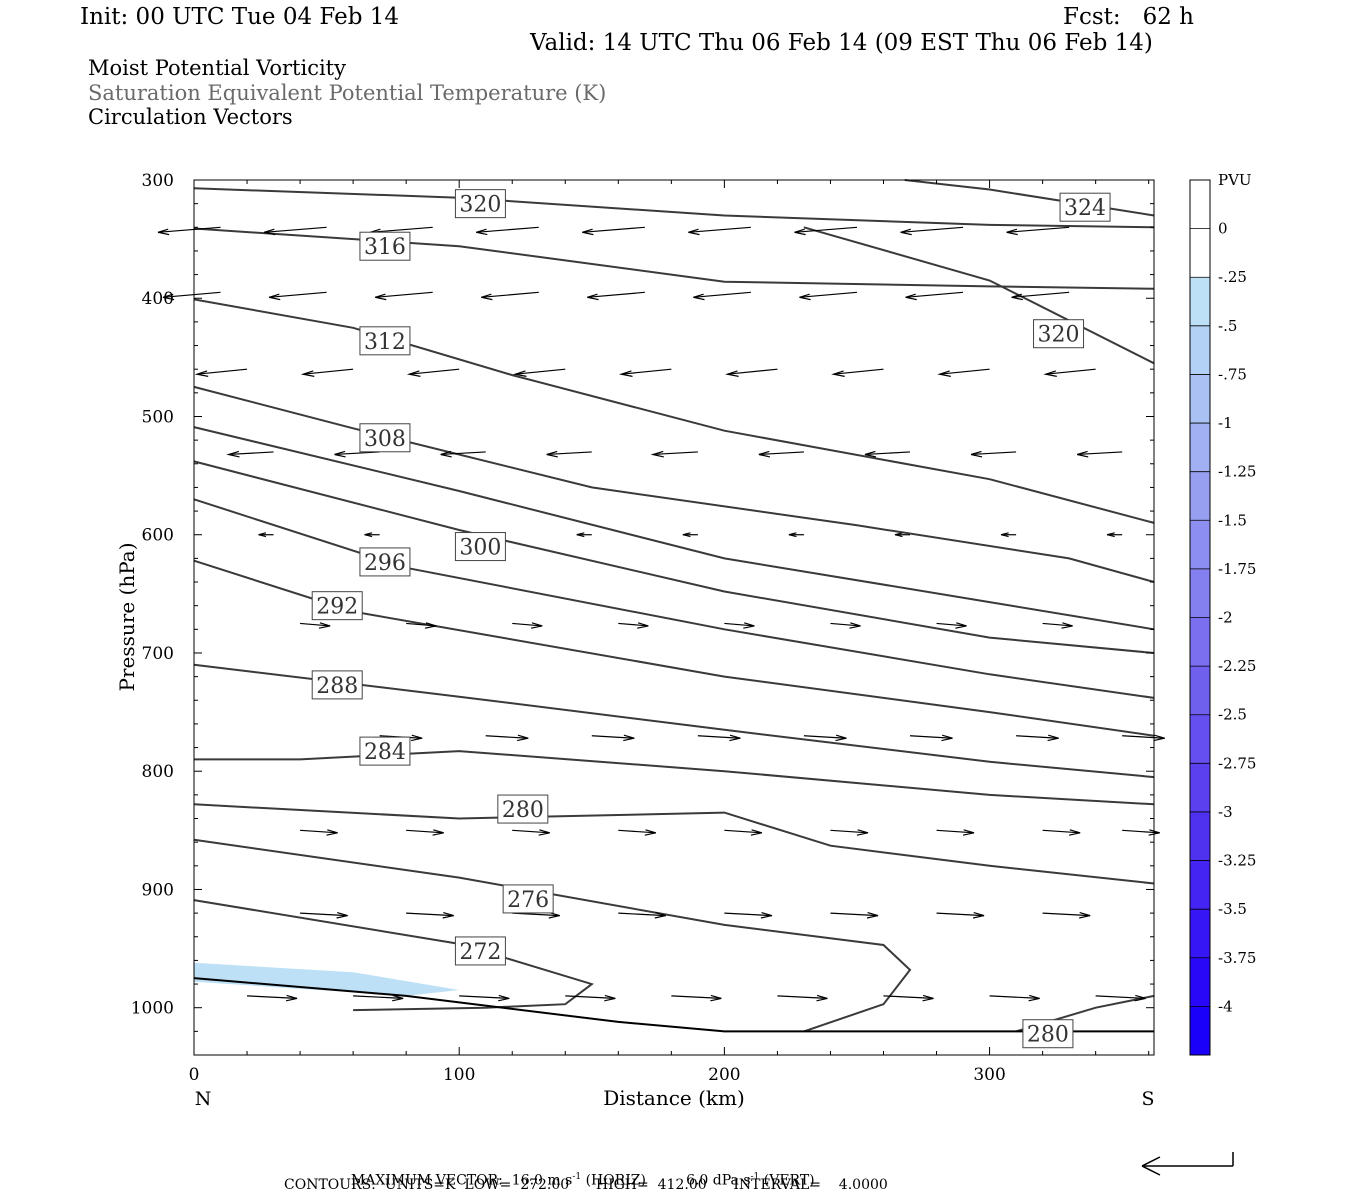  I want to click on max-vector-label: MAXIMUM VECTOR:, so click(426, 1180).